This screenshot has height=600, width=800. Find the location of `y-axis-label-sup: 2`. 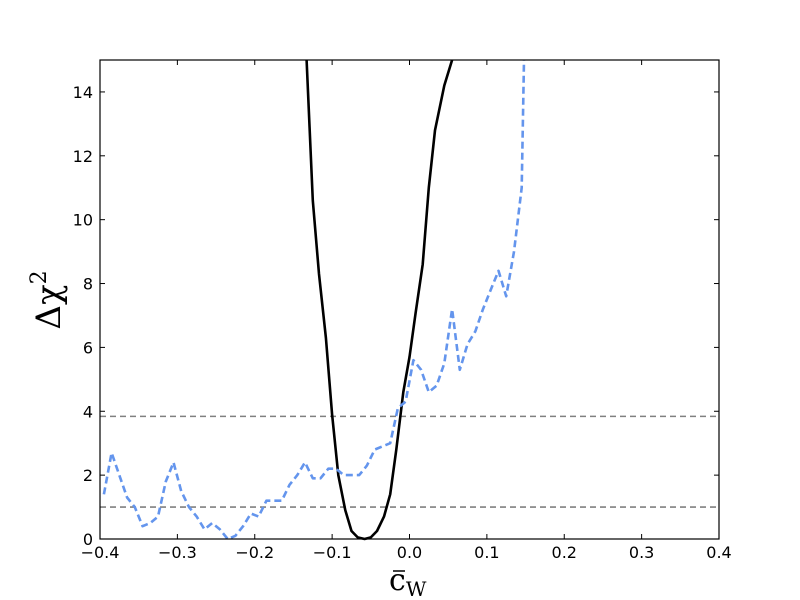

y-axis-label-sup: 2 is located at coordinates (39, 277).